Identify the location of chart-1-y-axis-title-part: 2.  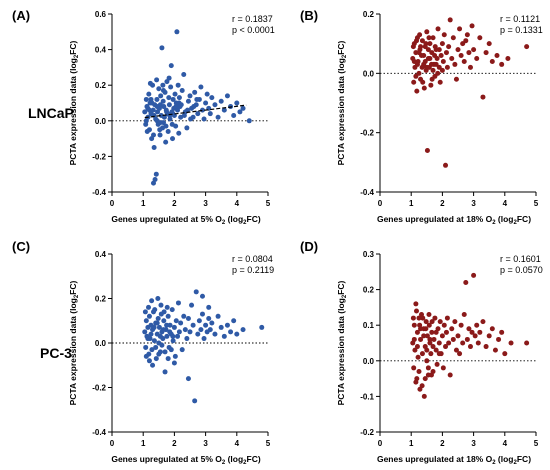
(345, 56).